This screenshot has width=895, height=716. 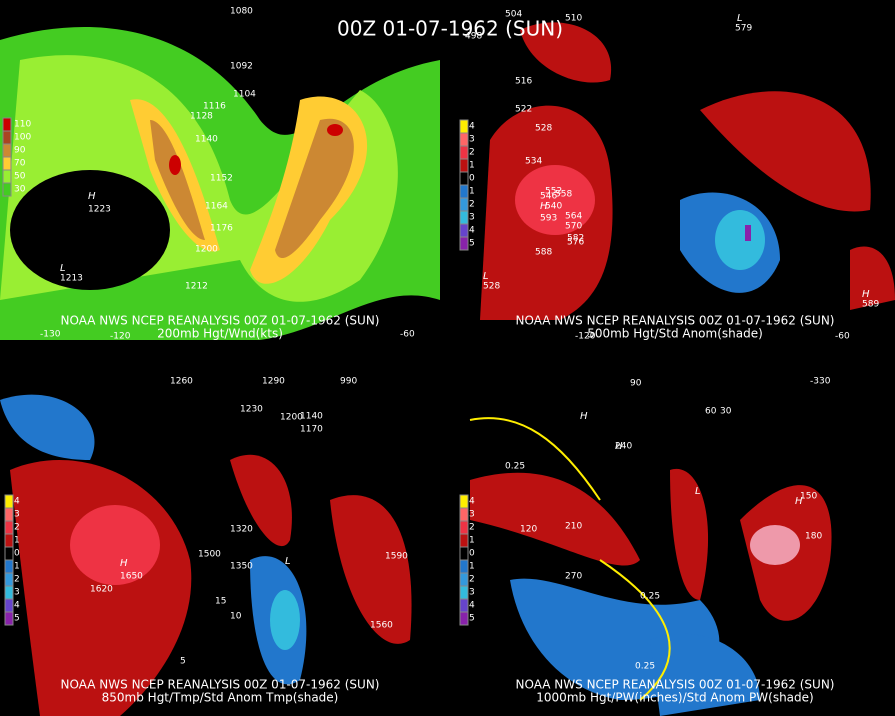 What do you see at coordinates (221, 179) in the screenshot?
I see `contour-label: 1152` at bounding box center [221, 179].